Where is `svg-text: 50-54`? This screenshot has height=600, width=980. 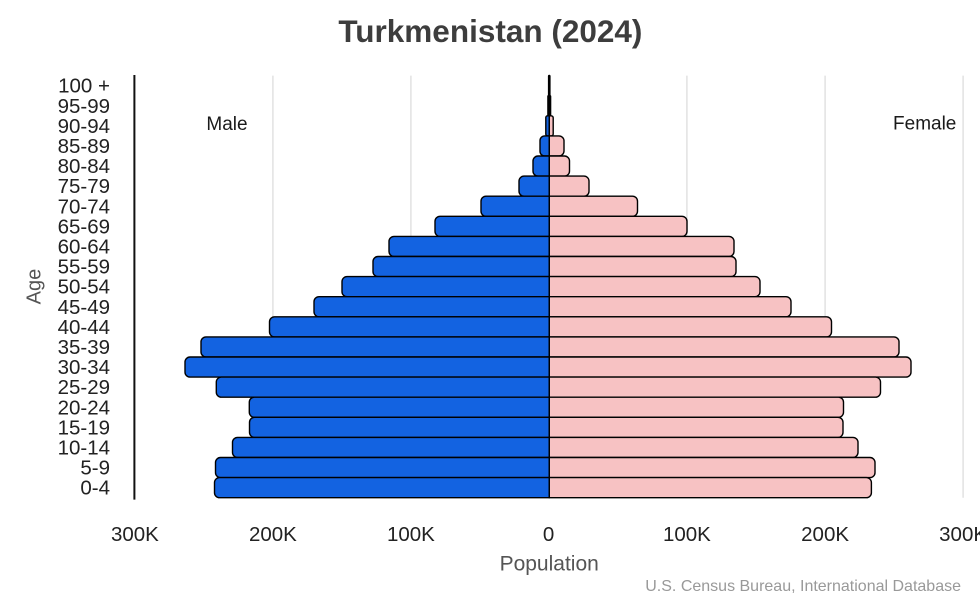 svg-text: 50-54 is located at coordinates (84, 287).